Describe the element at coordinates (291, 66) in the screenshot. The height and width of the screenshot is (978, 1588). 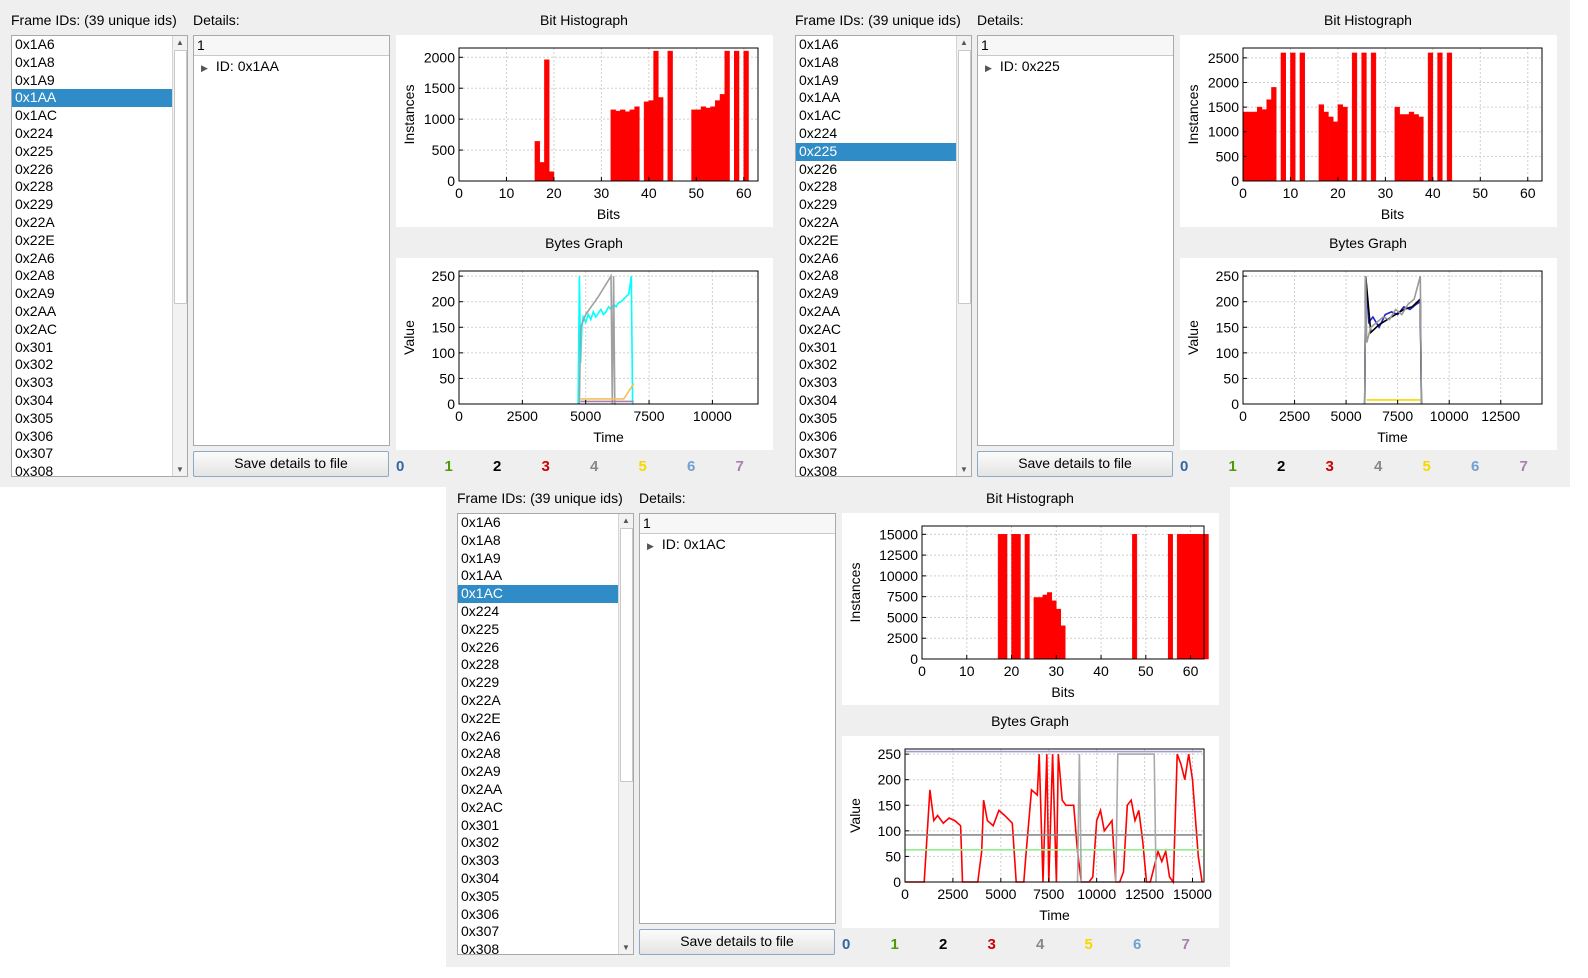
I see `details-tree-item: ▶ ID: 0x1AA` at that location.